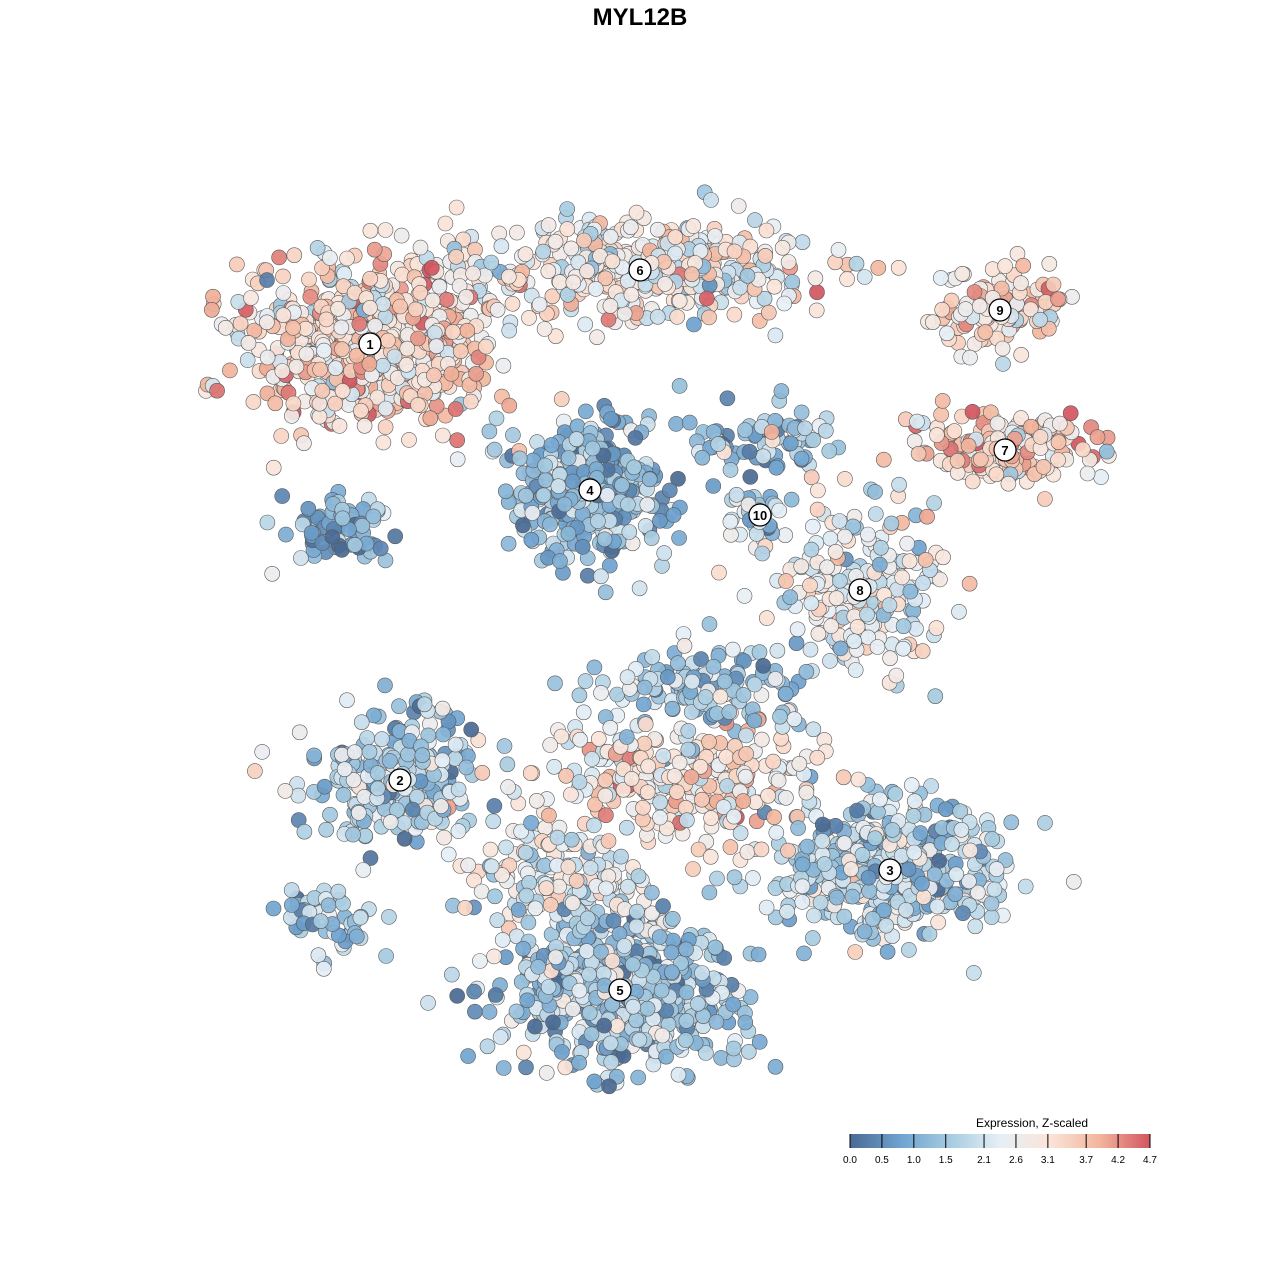 This screenshot has width=1280, height=1280. Describe the element at coordinates (640, 270) in the screenshot. I see `cluster-label-6: 6` at that location.